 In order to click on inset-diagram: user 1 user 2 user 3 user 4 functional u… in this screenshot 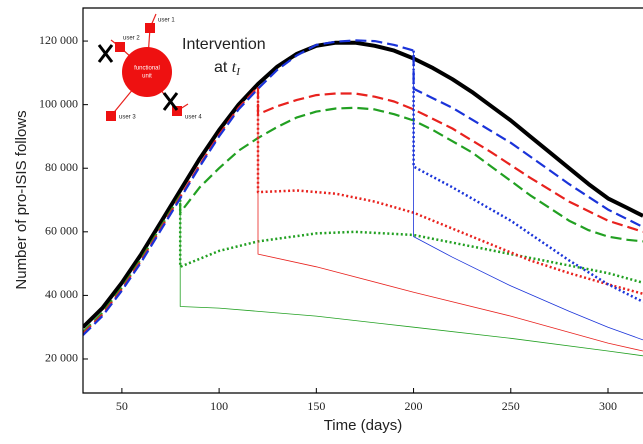, I will do `click(181, 67)`.